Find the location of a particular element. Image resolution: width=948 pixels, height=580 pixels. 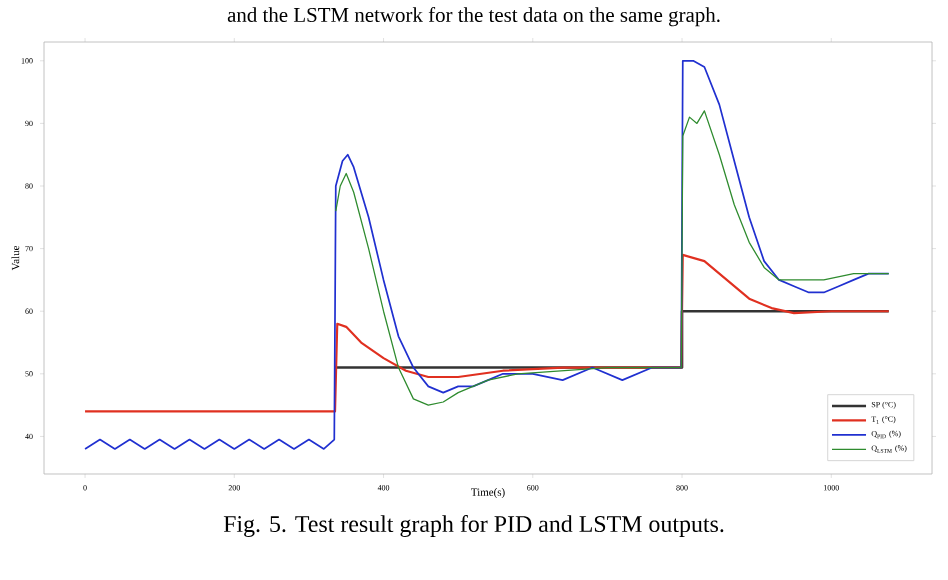

caption: Fig. 5. Test result graph for PID and LSTM outputs. is located at coordinates (473, 526).